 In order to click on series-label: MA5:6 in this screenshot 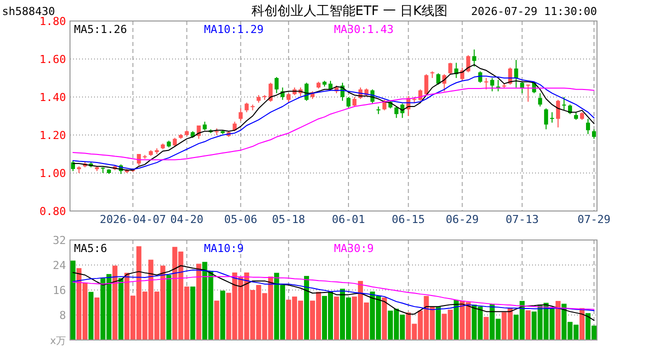, I will do `click(91, 248)`.